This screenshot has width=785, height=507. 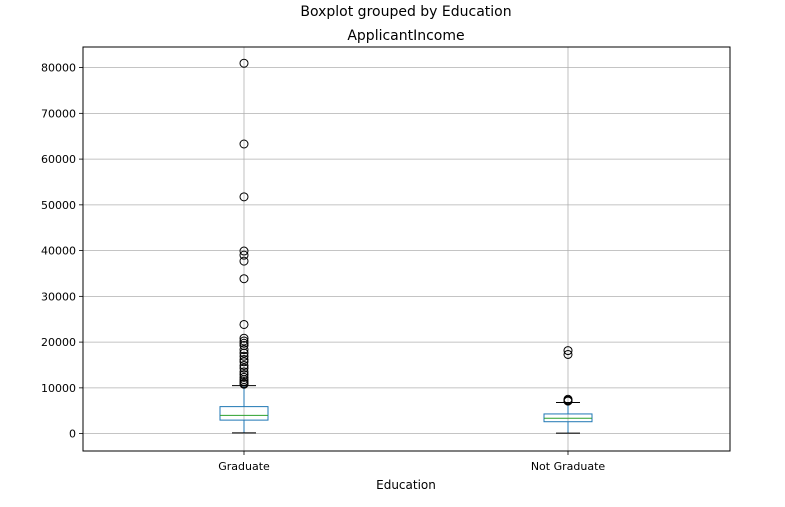 What do you see at coordinates (244, 466) in the screenshot?
I see `x-tick-label: Graduate` at bounding box center [244, 466].